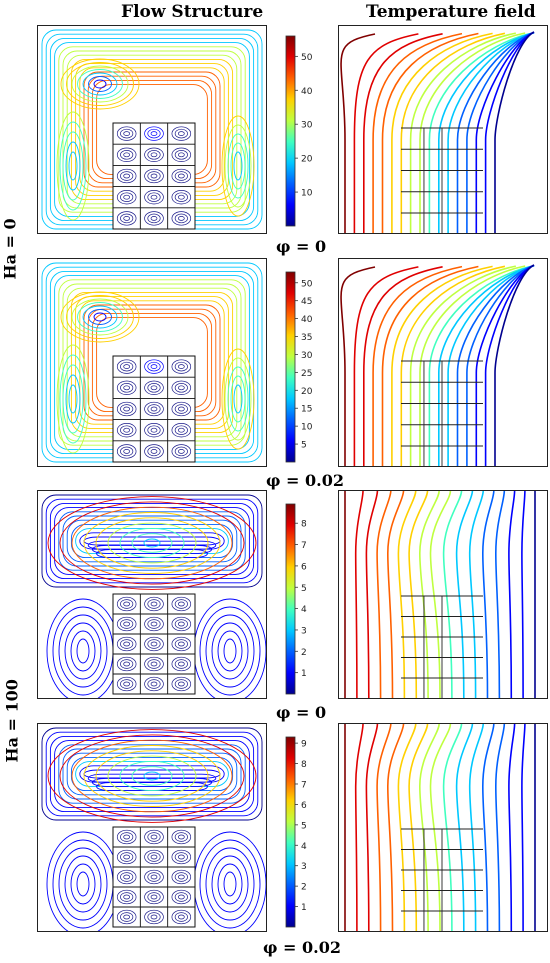  Describe the element at coordinates (290, 131) in the screenshot. I see `colorbar-gradient` at that location.